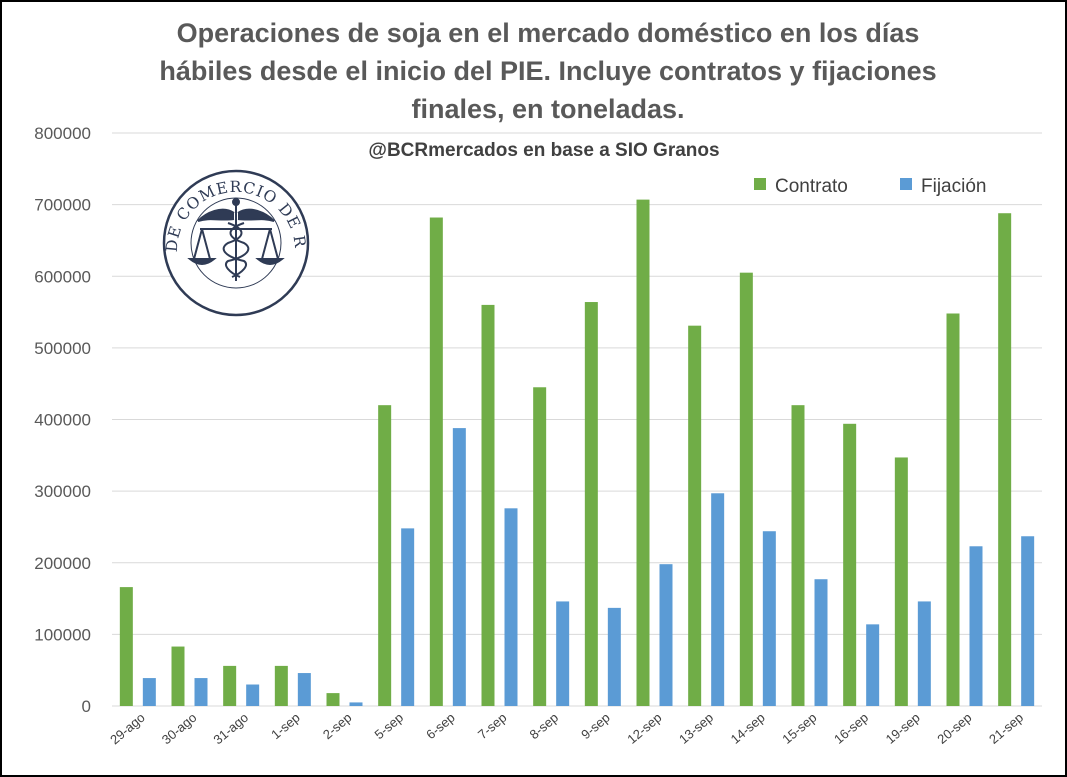 Image resolution: width=1067 pixels, height=777 pixels. I want to click on legend-label-contrato: Contrato, so click(811, 186).